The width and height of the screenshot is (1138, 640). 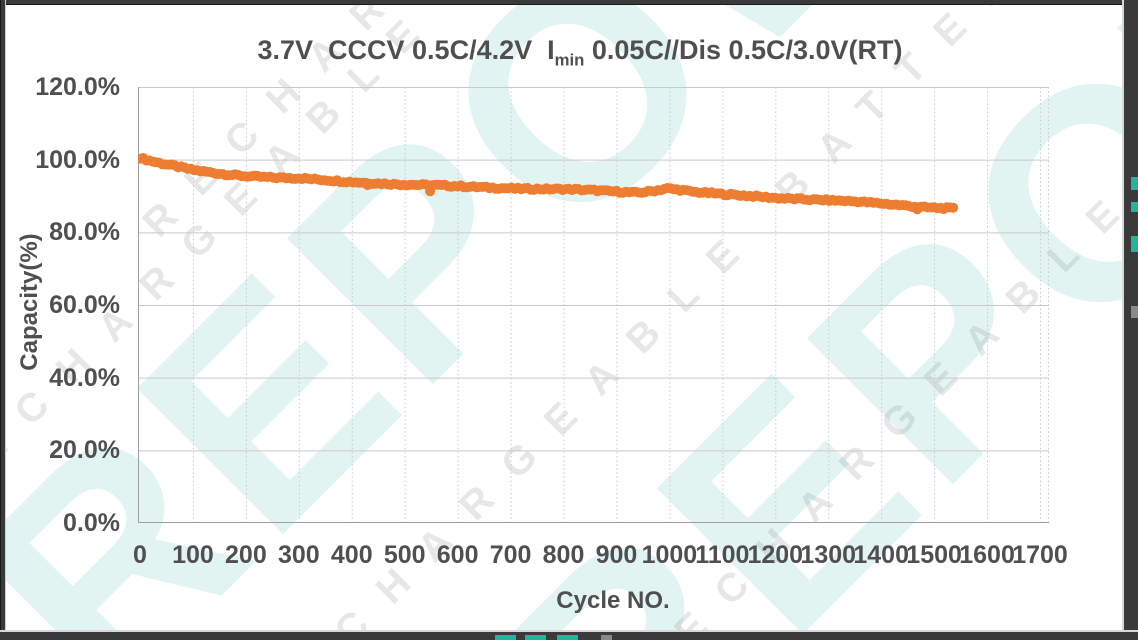 I want to click on y-axis-tick-label: 20.0%, so click(x=84, y=450).